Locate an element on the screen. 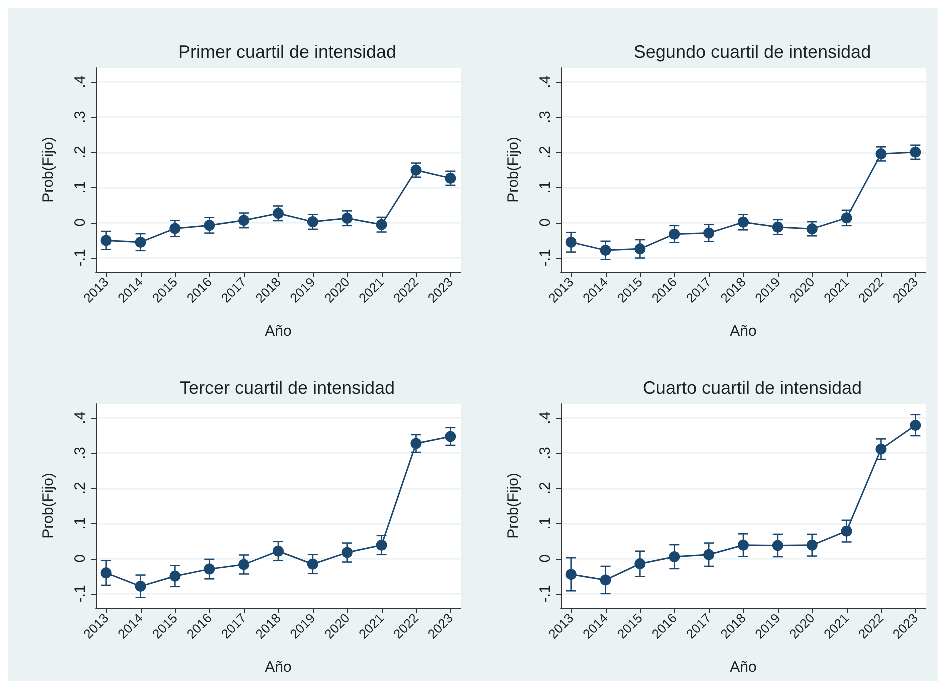  chart-title: Primer cuartil de intensidad is located at coordinates (287, 52).